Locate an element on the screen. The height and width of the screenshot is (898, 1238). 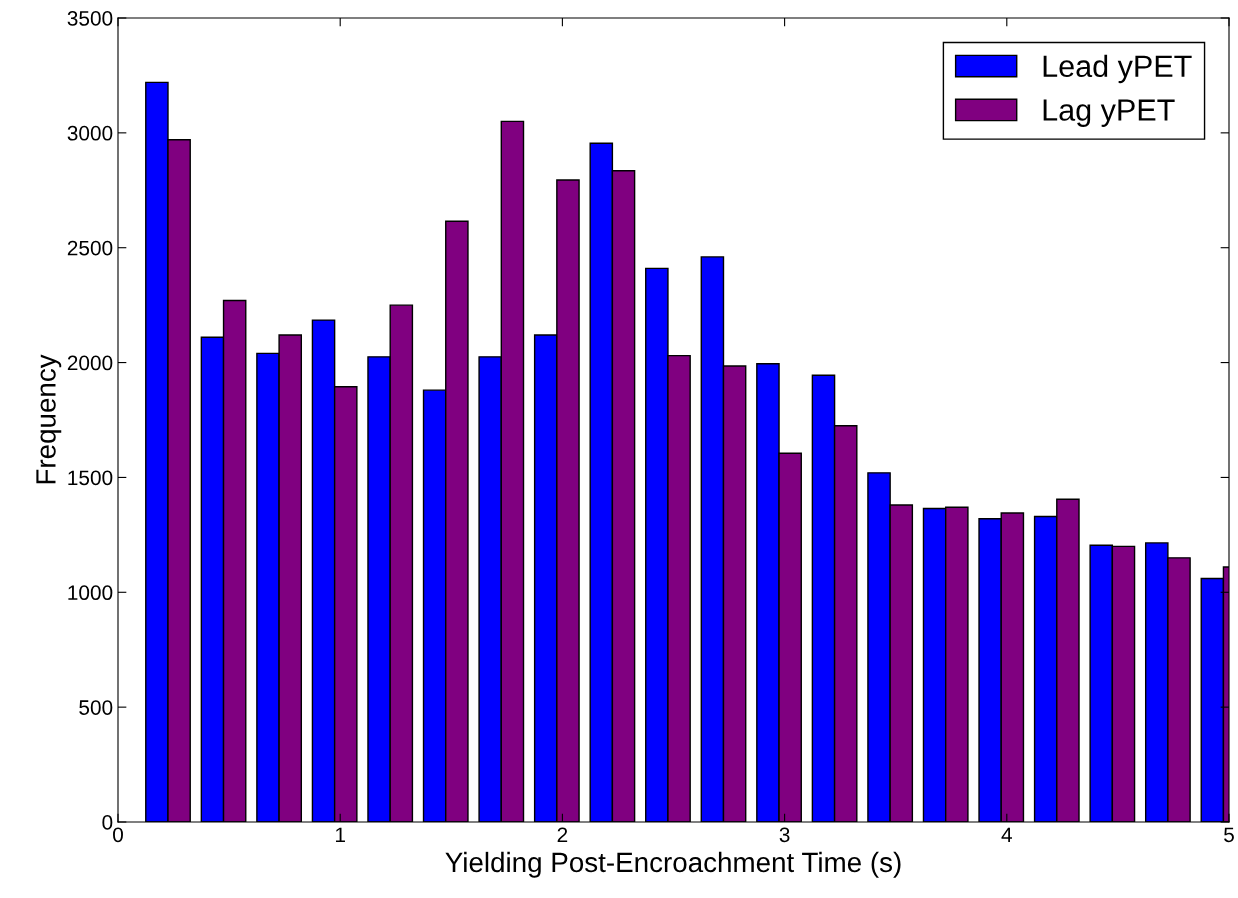
y-axis-title: Frequency is located at coordinates (49, 419).